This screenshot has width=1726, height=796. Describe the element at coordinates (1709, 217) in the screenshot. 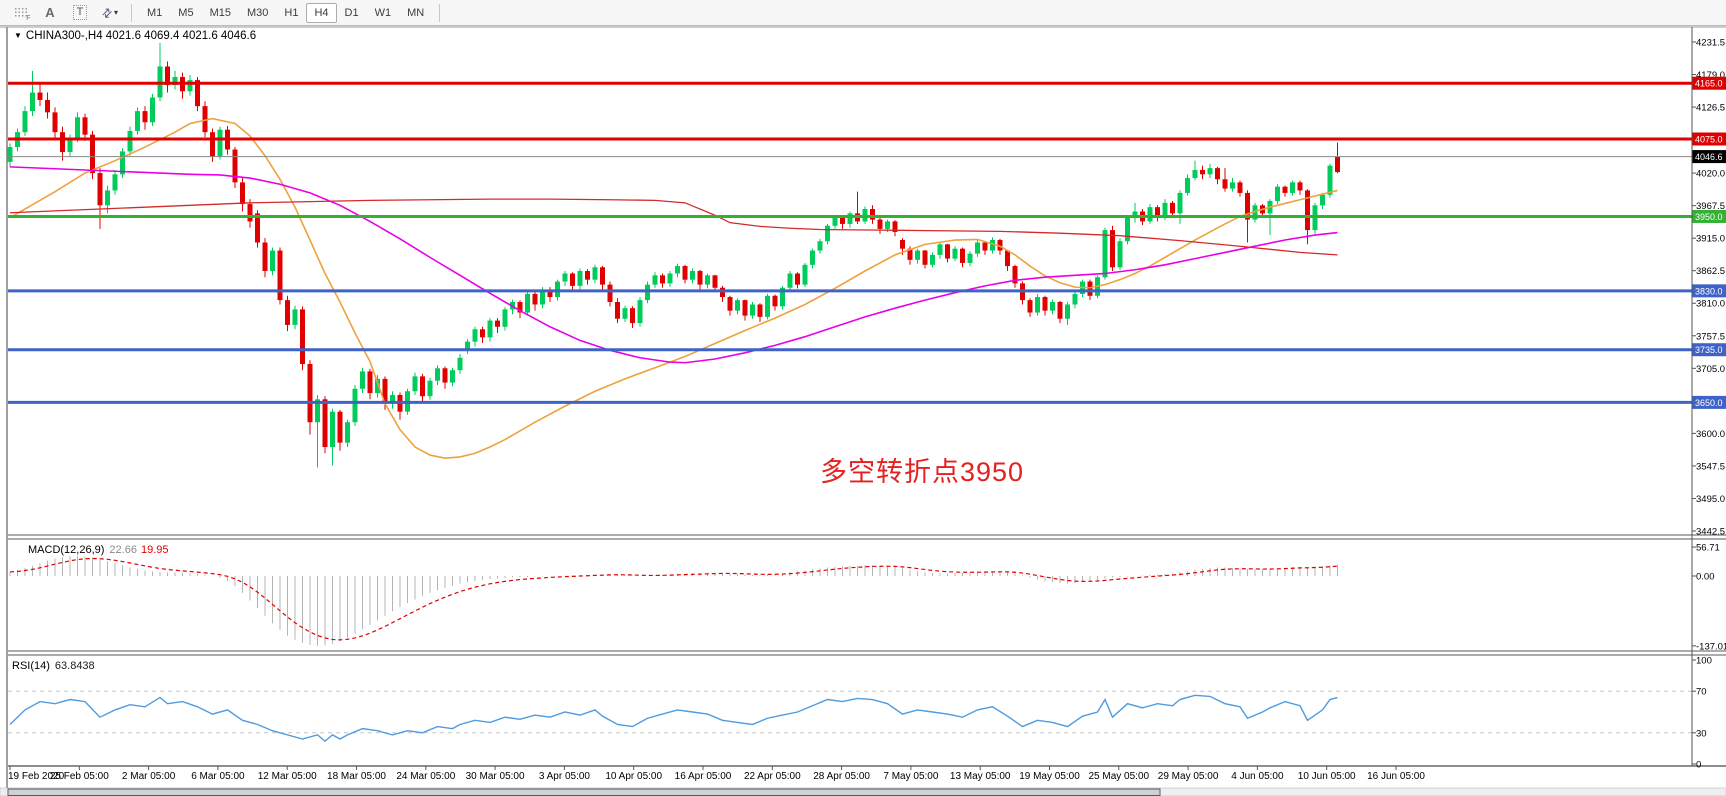

I see `svg-text: 3950.0` at that location.